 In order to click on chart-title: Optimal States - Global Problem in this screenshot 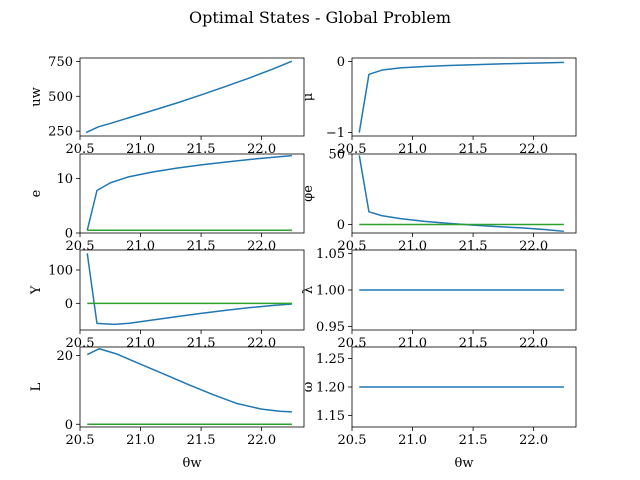, I will do `click(320, 17)`.